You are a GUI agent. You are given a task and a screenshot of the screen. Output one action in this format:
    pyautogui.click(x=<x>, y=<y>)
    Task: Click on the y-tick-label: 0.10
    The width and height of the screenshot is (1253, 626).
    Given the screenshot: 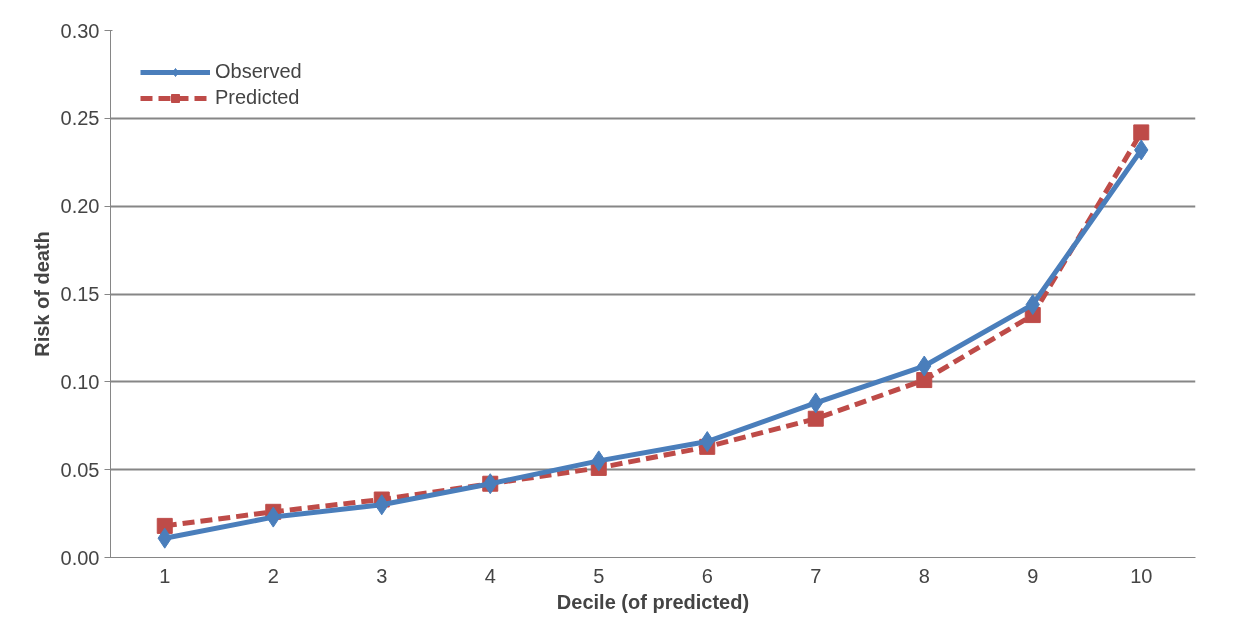 What is the action you would take?
    pyautogui.click(x=80, y=381)
    